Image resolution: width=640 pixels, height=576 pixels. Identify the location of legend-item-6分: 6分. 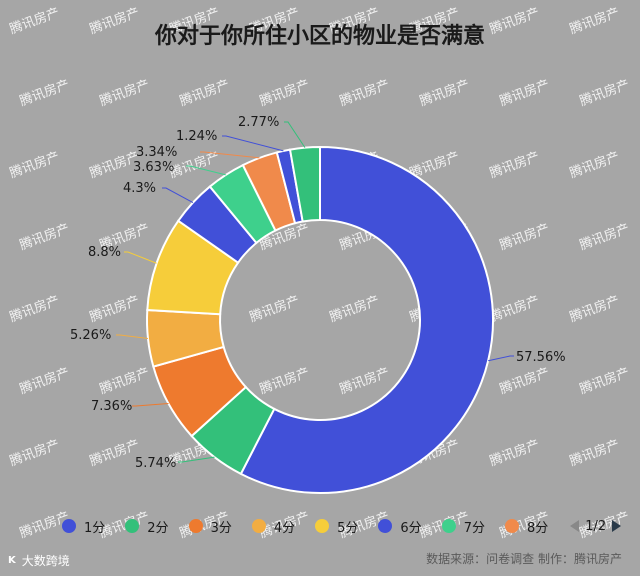
(400, 526).